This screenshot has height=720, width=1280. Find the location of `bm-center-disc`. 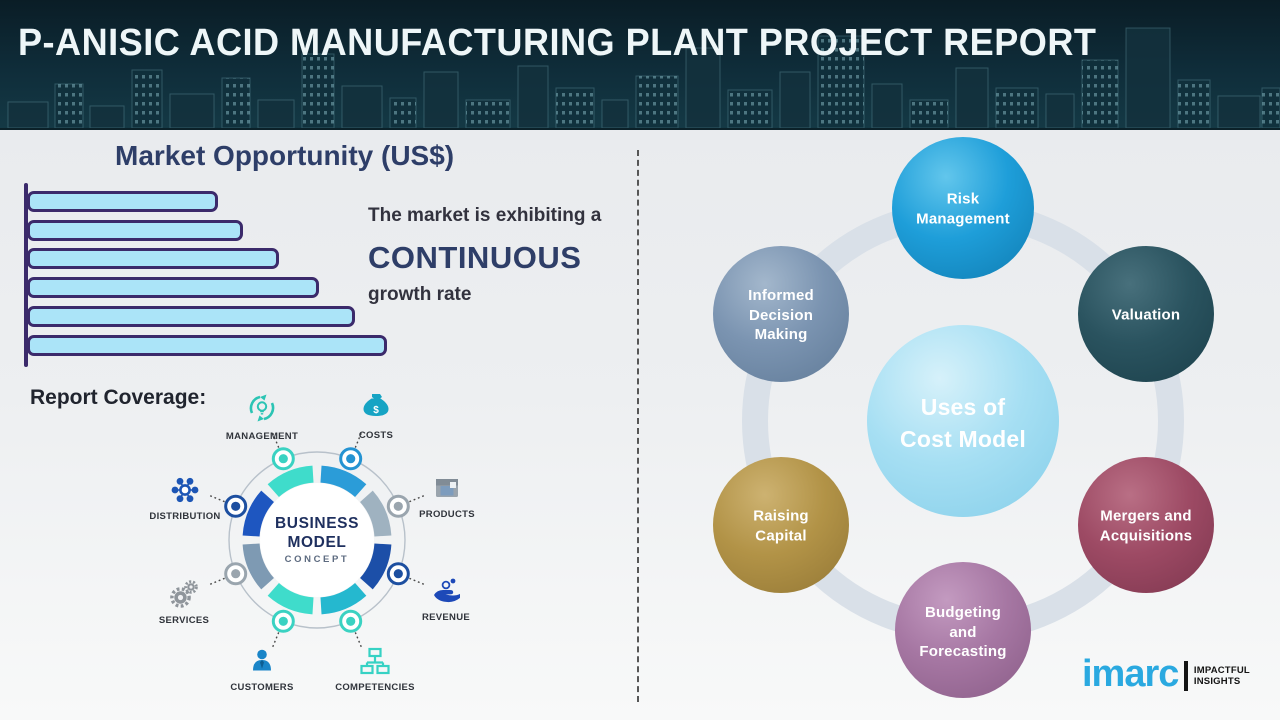

bm-center-disc is located at coordinates (317, 540).